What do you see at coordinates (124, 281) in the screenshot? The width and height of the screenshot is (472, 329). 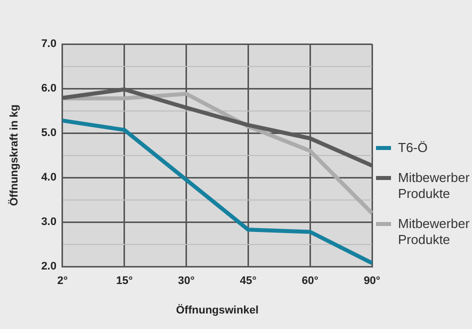 I see `x-tick-label: 15°` at bounding box center [124, 281].